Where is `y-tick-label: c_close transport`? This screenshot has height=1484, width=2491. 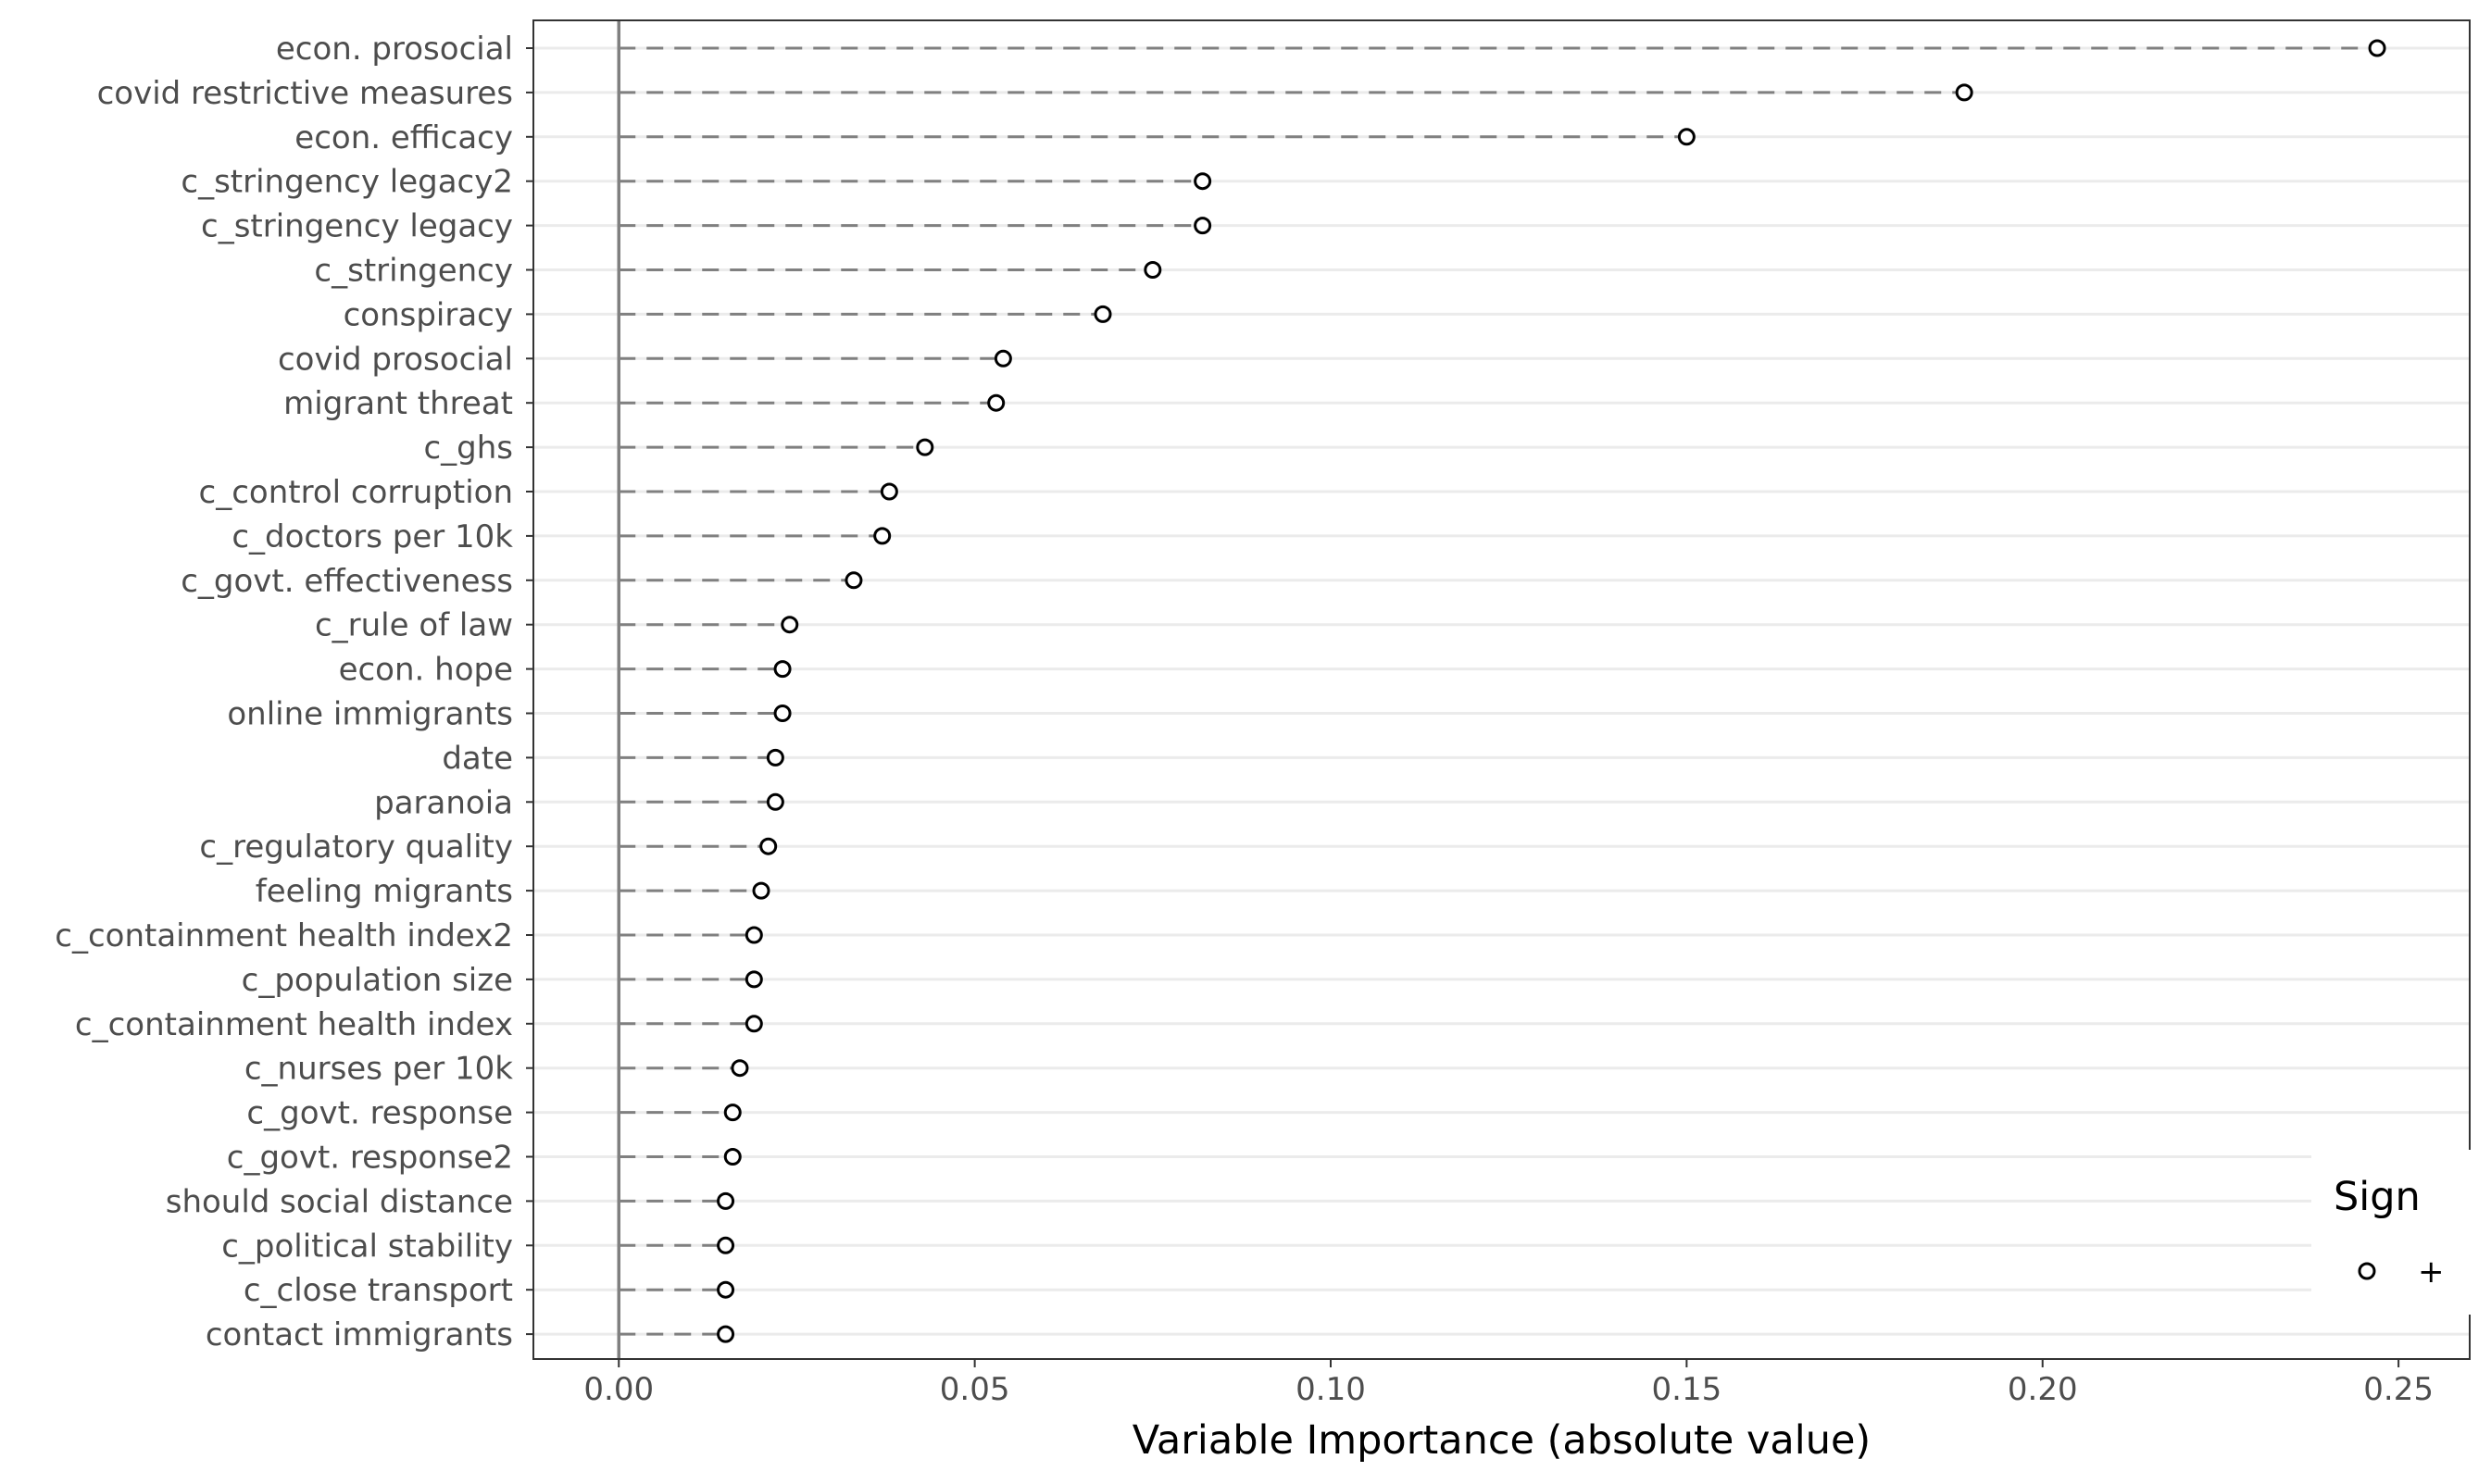
y-tick-label: c_close transport is located at coordinates (378, 1290).